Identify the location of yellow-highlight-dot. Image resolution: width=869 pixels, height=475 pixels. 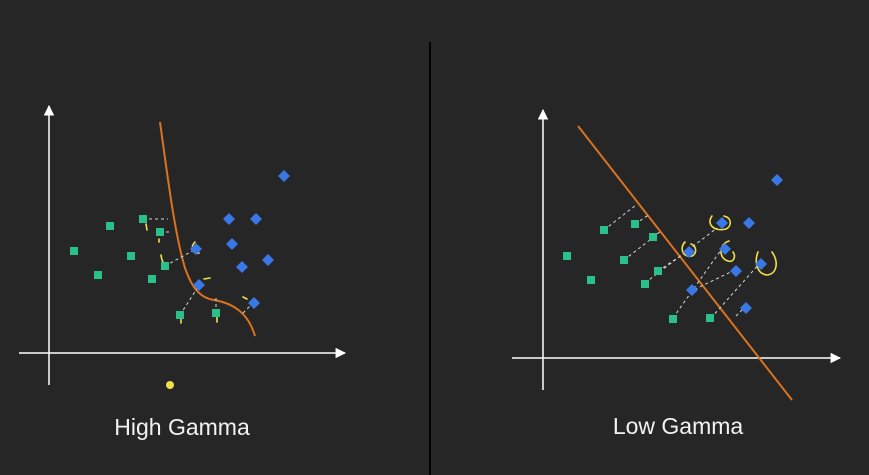
(170, 385).